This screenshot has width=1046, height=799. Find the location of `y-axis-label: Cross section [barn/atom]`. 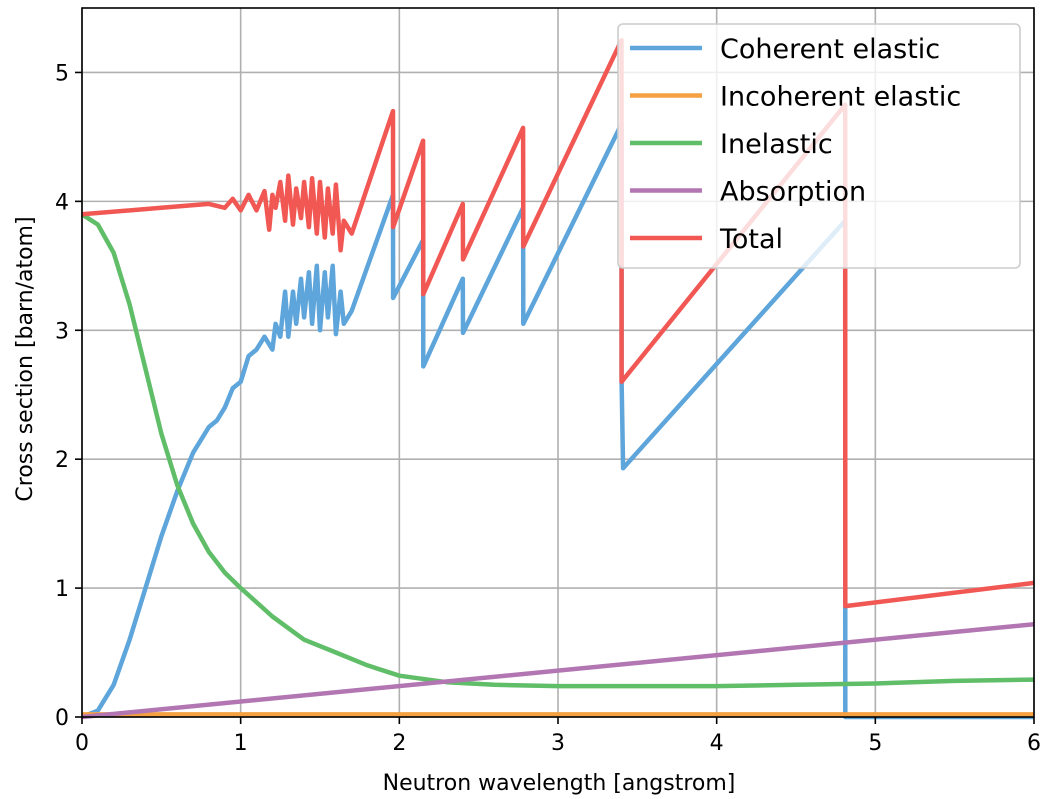

y-axis-label: Cross section [barn/atom] is located at coordinates (25, 358).